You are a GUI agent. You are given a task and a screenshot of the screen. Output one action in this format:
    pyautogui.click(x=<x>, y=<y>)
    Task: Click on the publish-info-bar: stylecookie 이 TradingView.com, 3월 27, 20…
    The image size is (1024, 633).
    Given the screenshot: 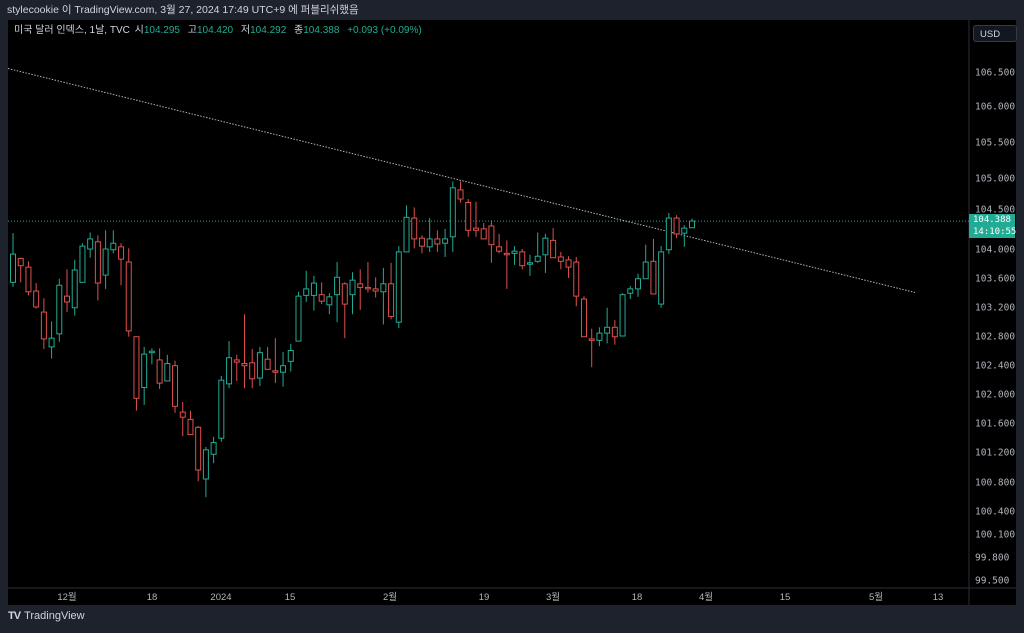 What is the action you would take?
    pyautogui.click(x=512, y=10)
    